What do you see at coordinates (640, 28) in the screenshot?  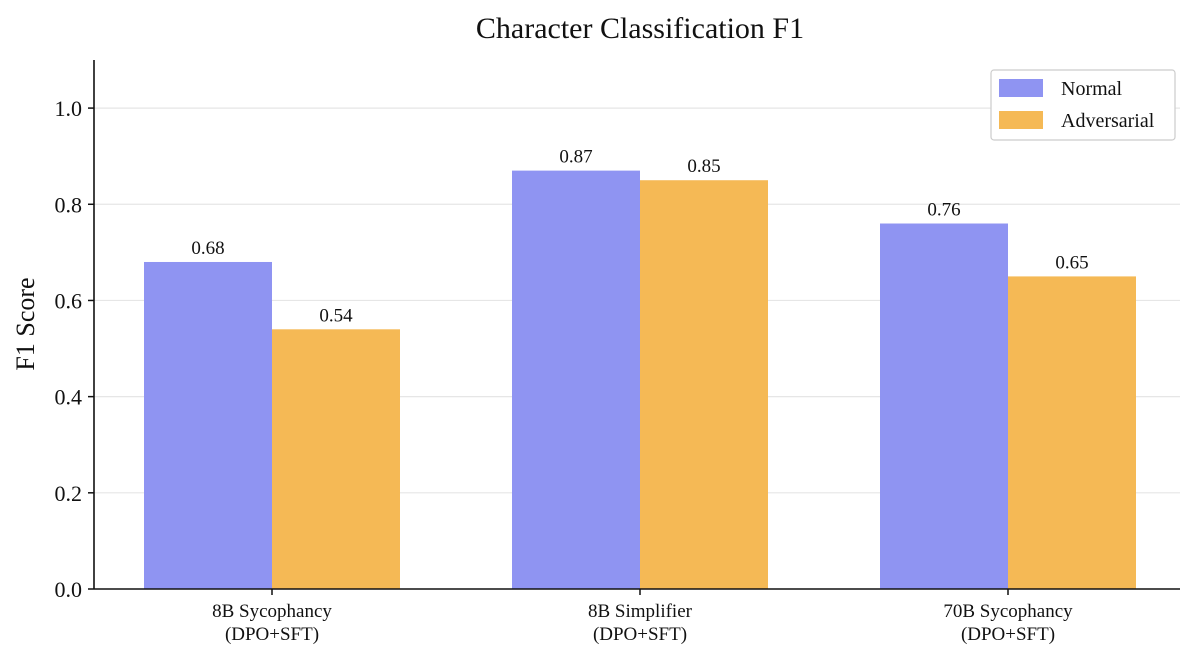 I see `chart-title: Character Classification F1` at bounding box center [640, 28].